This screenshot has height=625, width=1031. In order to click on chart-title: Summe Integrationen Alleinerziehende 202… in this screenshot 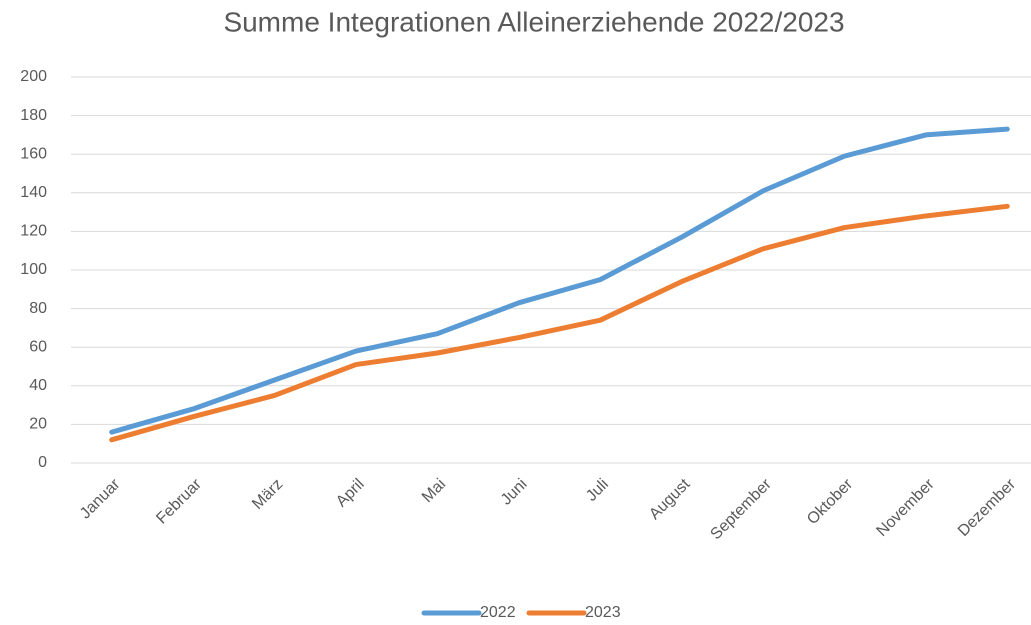, I will do `click(533, 21)`.